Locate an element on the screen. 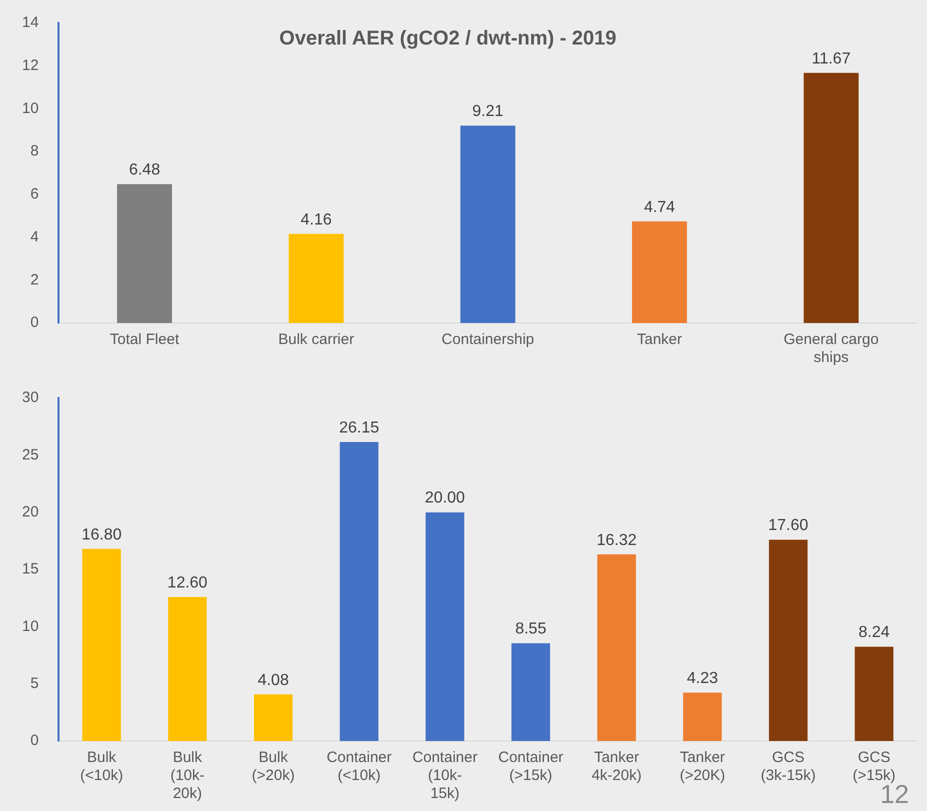  x-tick-label: Tanker (>20K) is located at coordinates (703, 766).